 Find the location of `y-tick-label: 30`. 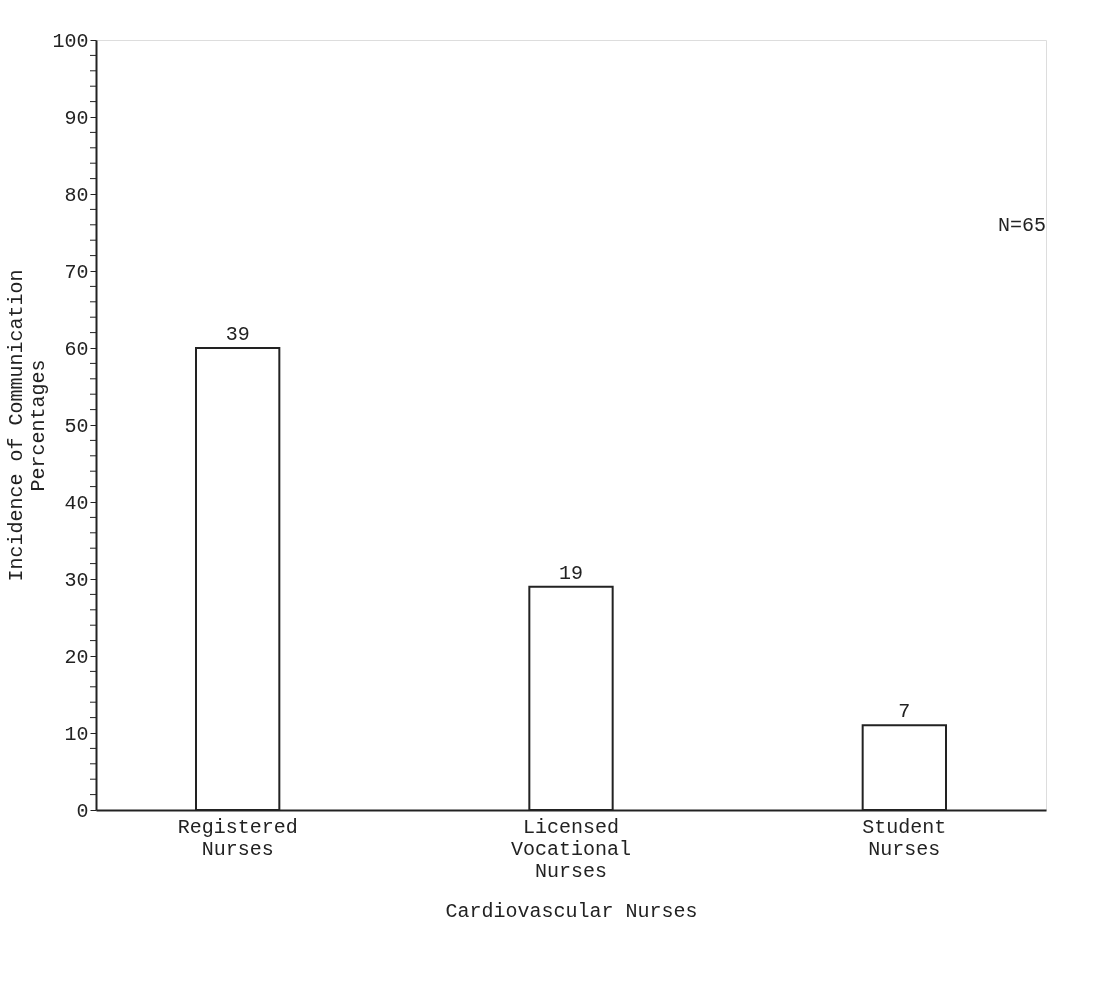

y-tick-label: 30 is located at coordinates (76, 580).